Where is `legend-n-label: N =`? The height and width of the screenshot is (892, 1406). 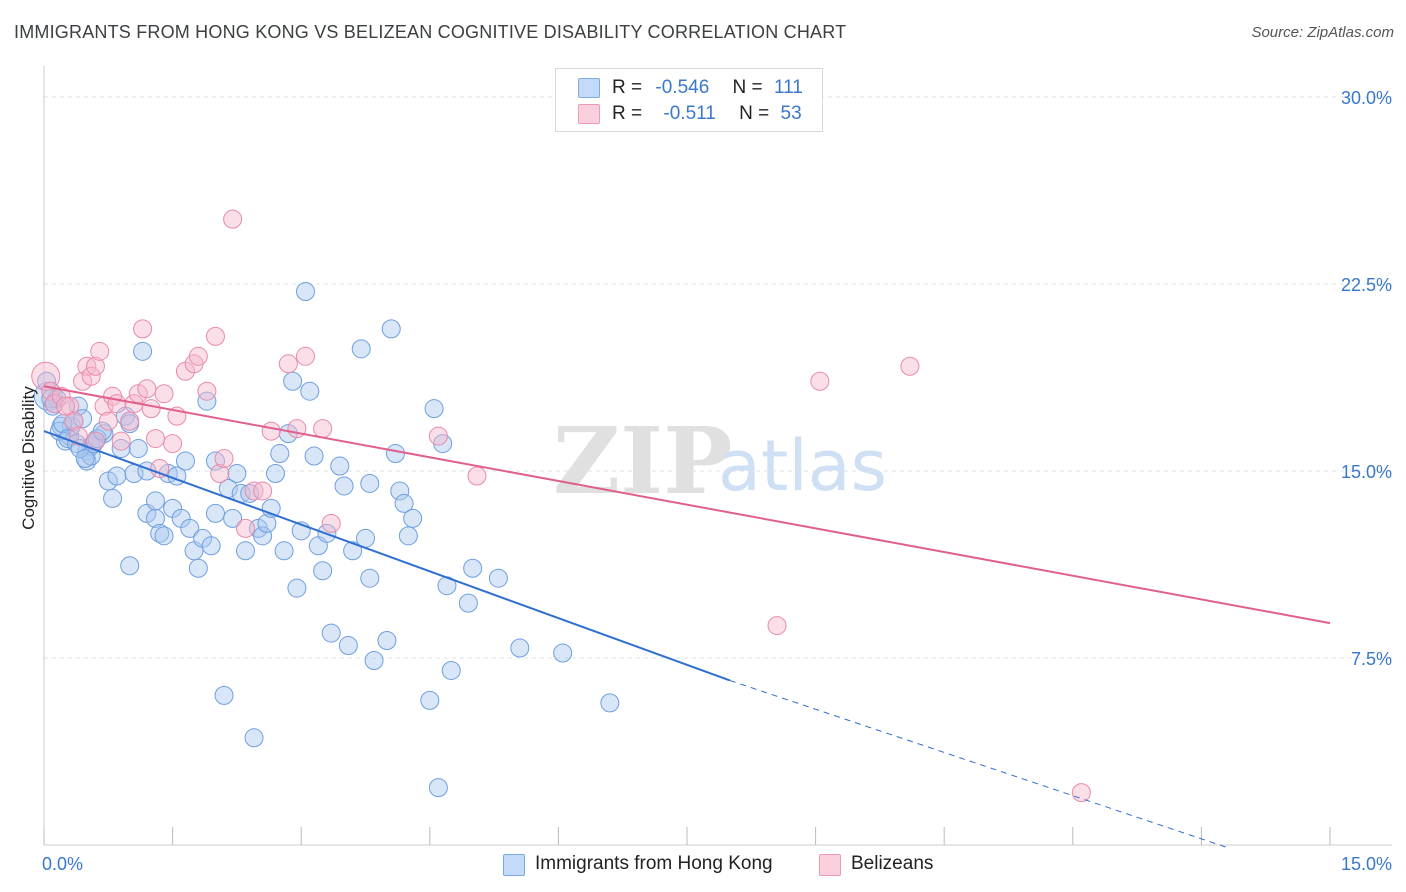 legend-n-label: N = is located at coordinates (754, 113).